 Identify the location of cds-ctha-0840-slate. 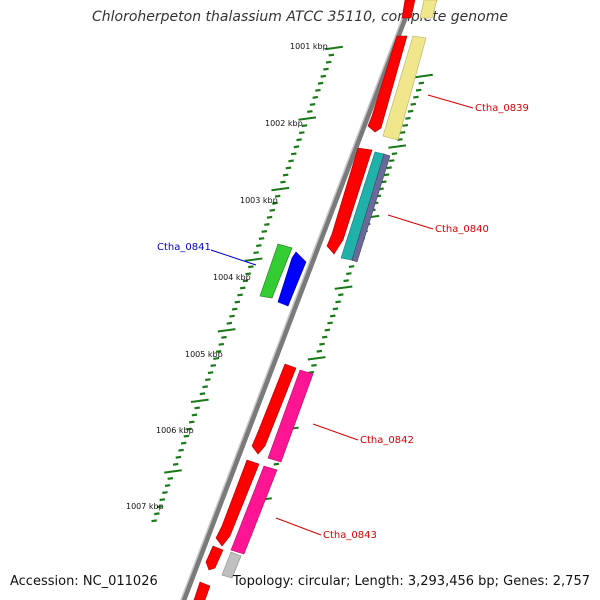
(371, 208).